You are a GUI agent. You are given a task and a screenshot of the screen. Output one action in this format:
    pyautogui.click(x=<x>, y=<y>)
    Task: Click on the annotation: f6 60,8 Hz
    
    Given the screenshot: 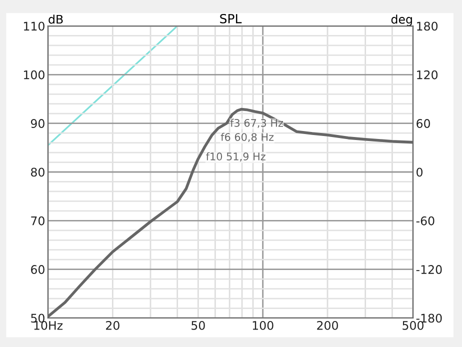 What is the action you would take?
    pyautogui.click(x=247, y=137)
    